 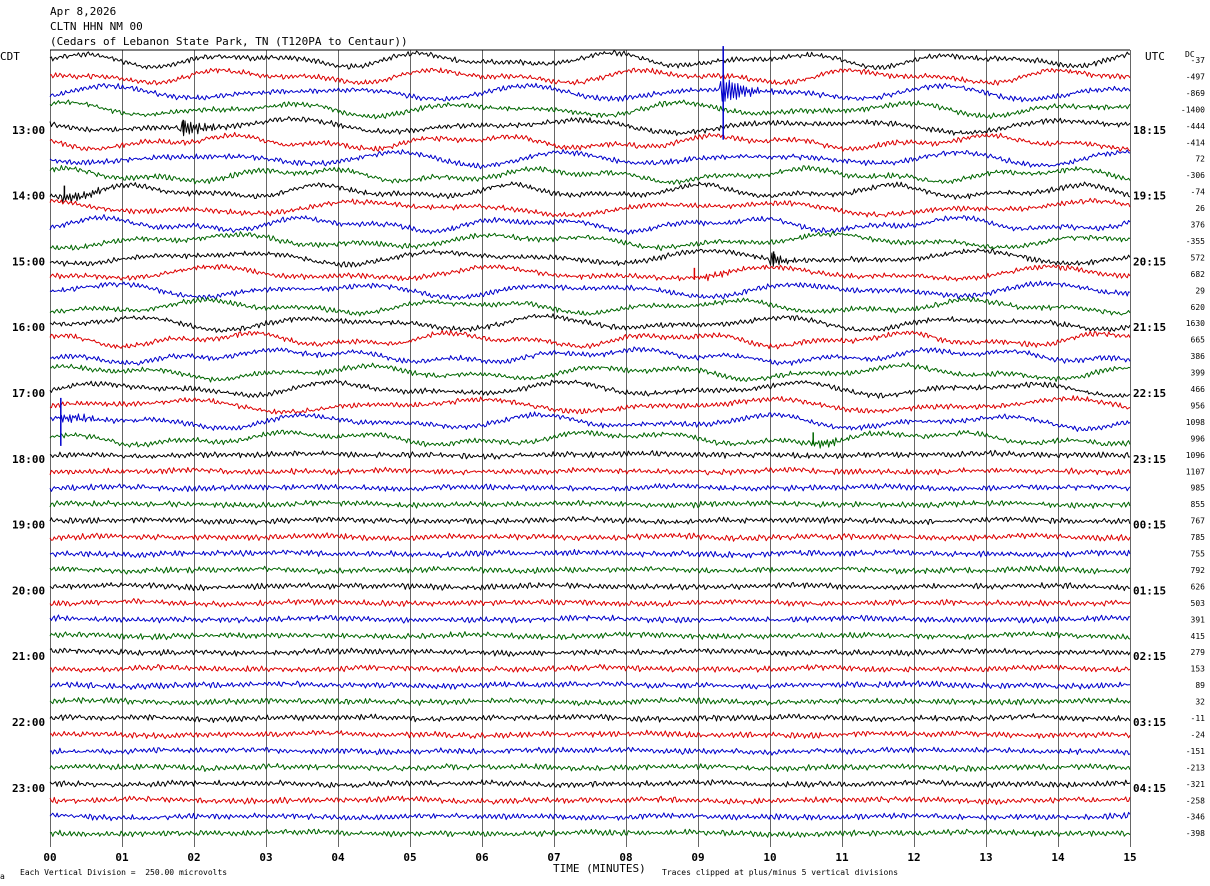 What do you see at coordinates (265, 857) in the screenshot?
I see `x-tick-label: 03` at bounding box center [265, 857].